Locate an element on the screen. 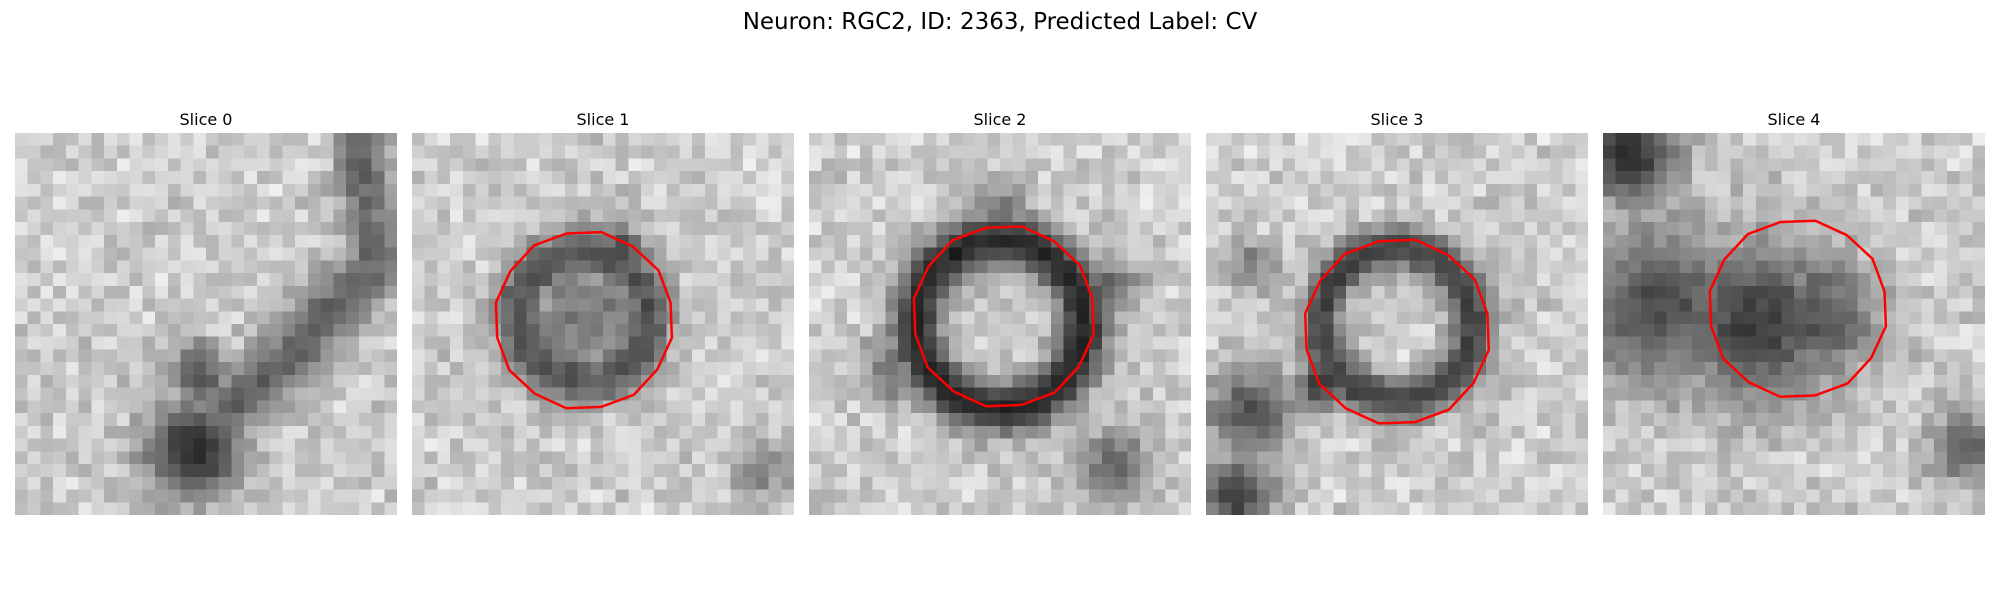 The image size is (2000, 600). slice-title-4: Slice 4 is located at coordinates (1794, 119).